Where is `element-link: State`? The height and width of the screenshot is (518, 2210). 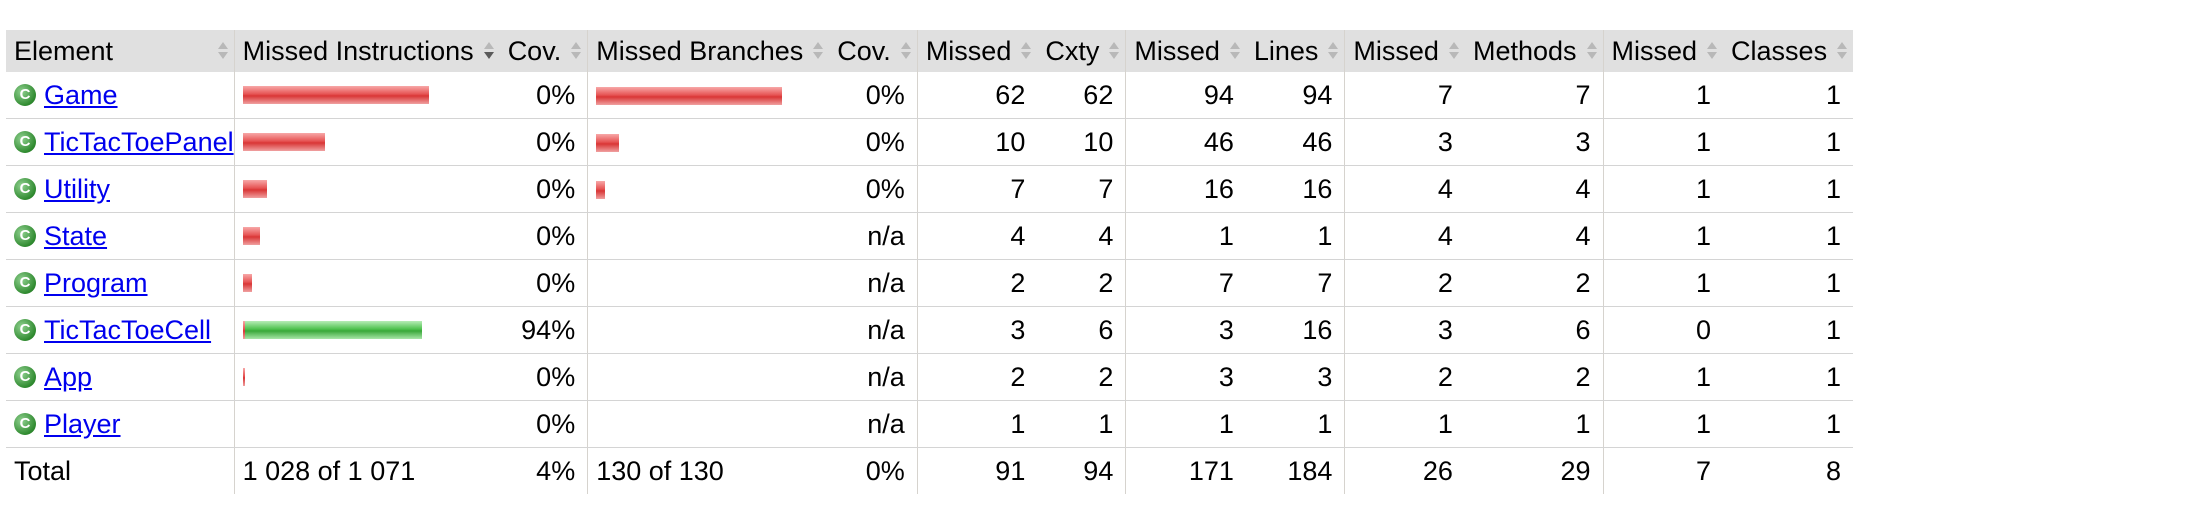 element-link: State is located at coordinates (76, 235).